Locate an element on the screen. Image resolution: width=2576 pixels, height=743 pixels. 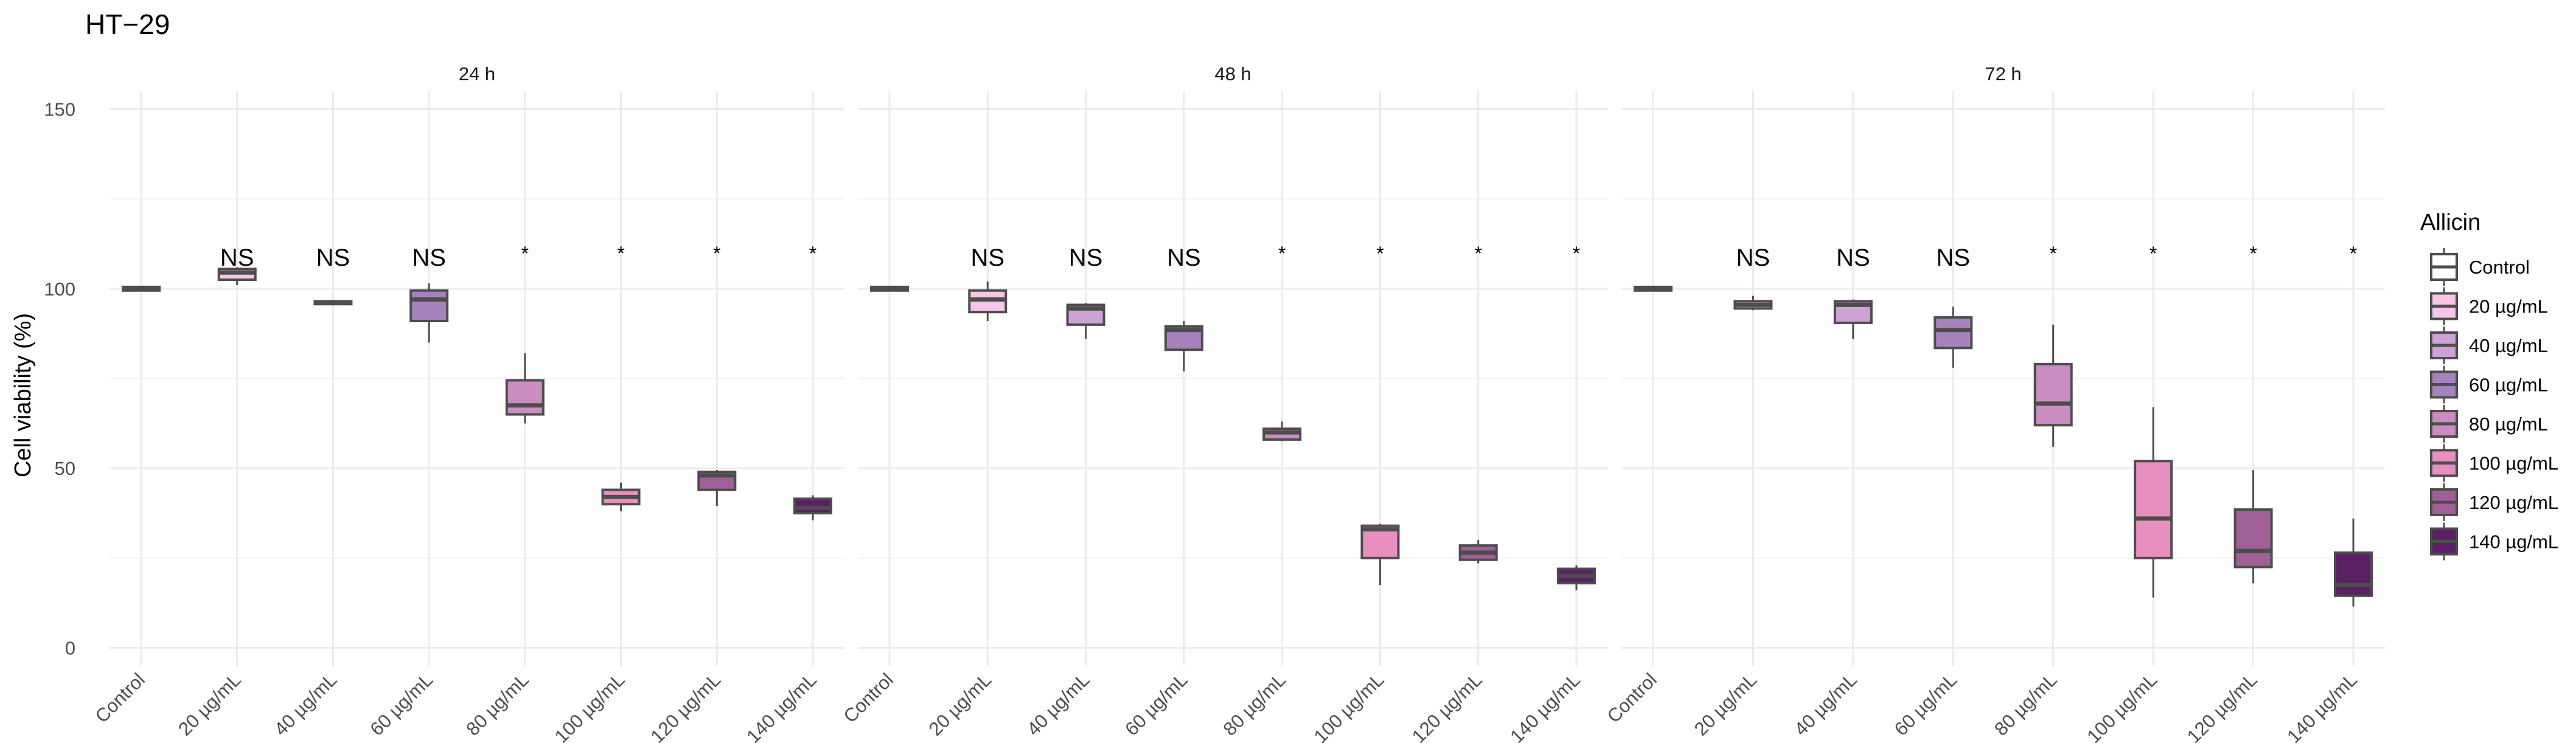
legend-item-label: 20 µg/mL is located at coordinates (2508, 306).